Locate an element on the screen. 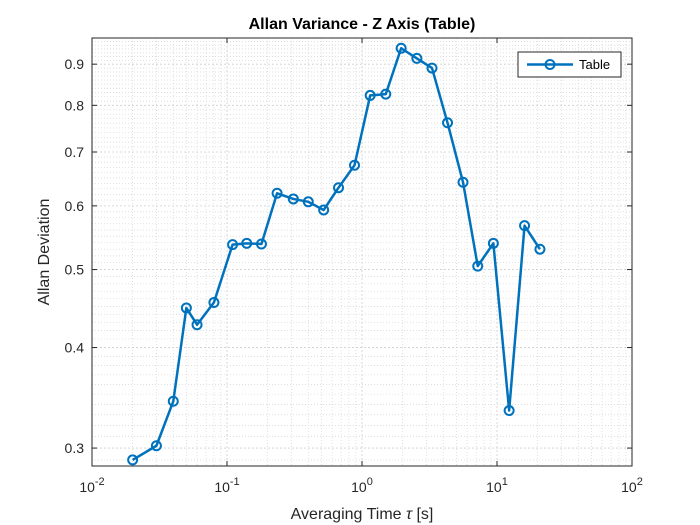 The height and width of the screenshot is (525, 700). x-tick-label-exponent: 0 is located at coordinates (370, 482).